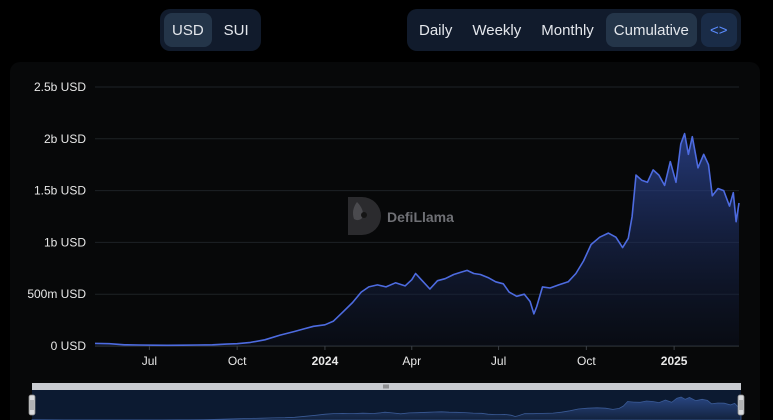  I want to click on y-tick-label: 0 USD, so click(69, 346).